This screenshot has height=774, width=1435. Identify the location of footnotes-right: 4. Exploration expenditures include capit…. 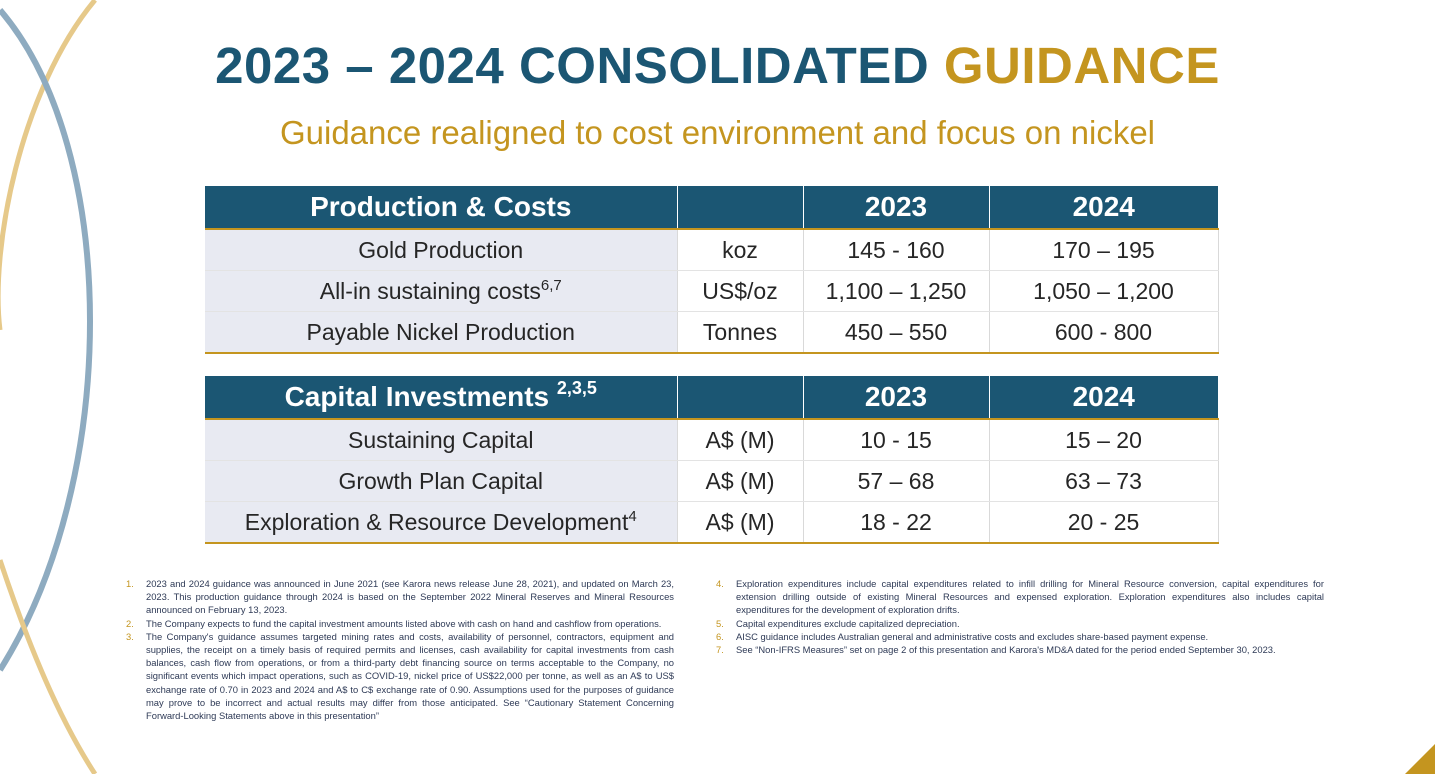
(1020, 616).